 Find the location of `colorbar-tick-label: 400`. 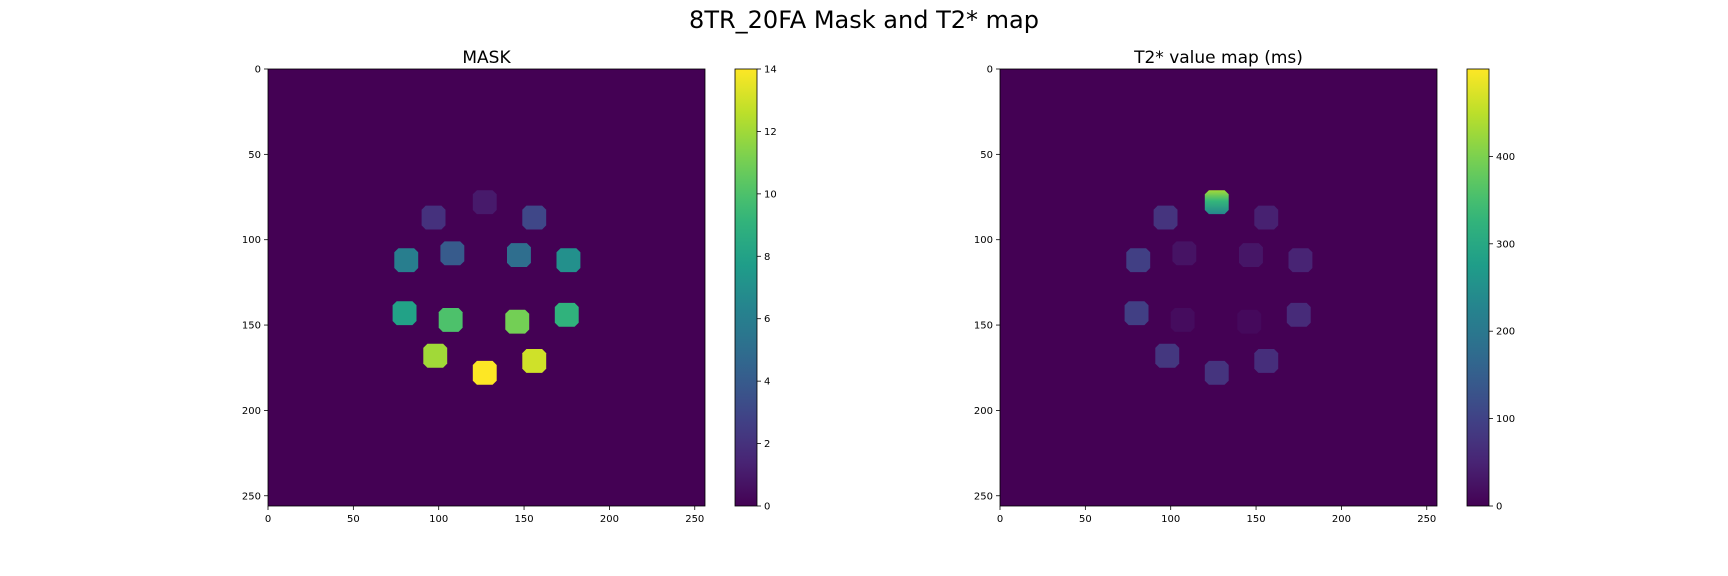

colorbar-tick-label: 400 is located at coordinates (1505, 157).